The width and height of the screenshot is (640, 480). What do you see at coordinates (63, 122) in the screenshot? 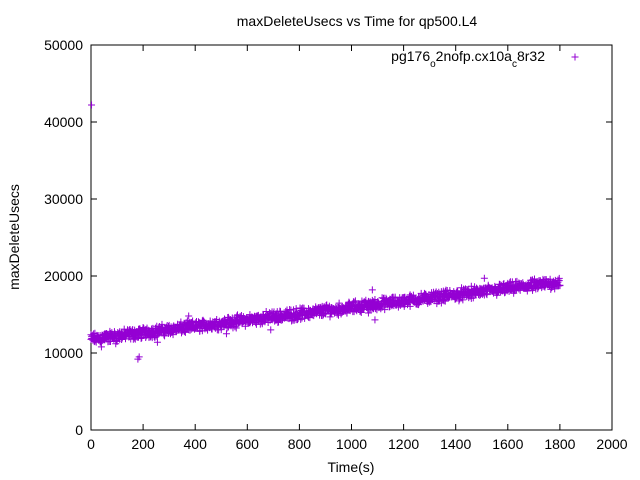
I see `y-tick-label: 40000` at bounding box center [63, 122].